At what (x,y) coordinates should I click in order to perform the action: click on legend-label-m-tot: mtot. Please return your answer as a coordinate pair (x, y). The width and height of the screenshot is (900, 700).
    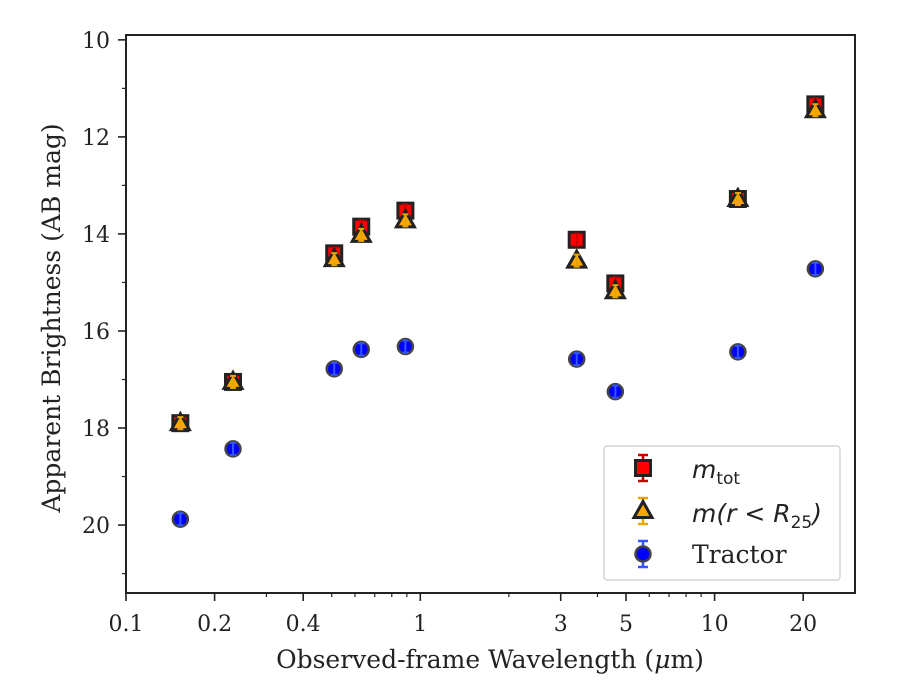
    Looking at the image, I should click on (716, 472).